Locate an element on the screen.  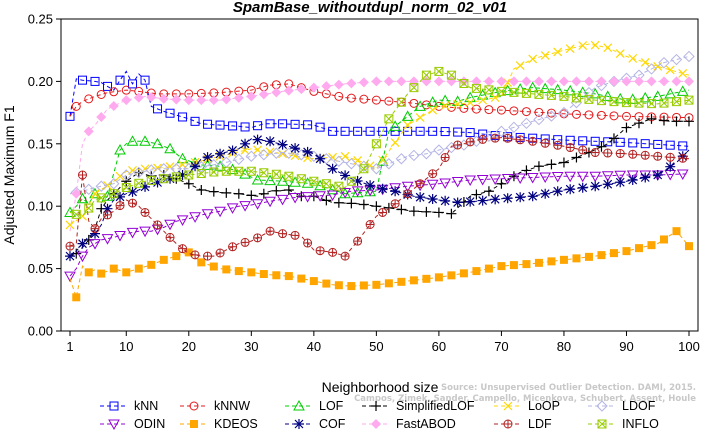
series-line-knnw is located at coordinates (379, 101).